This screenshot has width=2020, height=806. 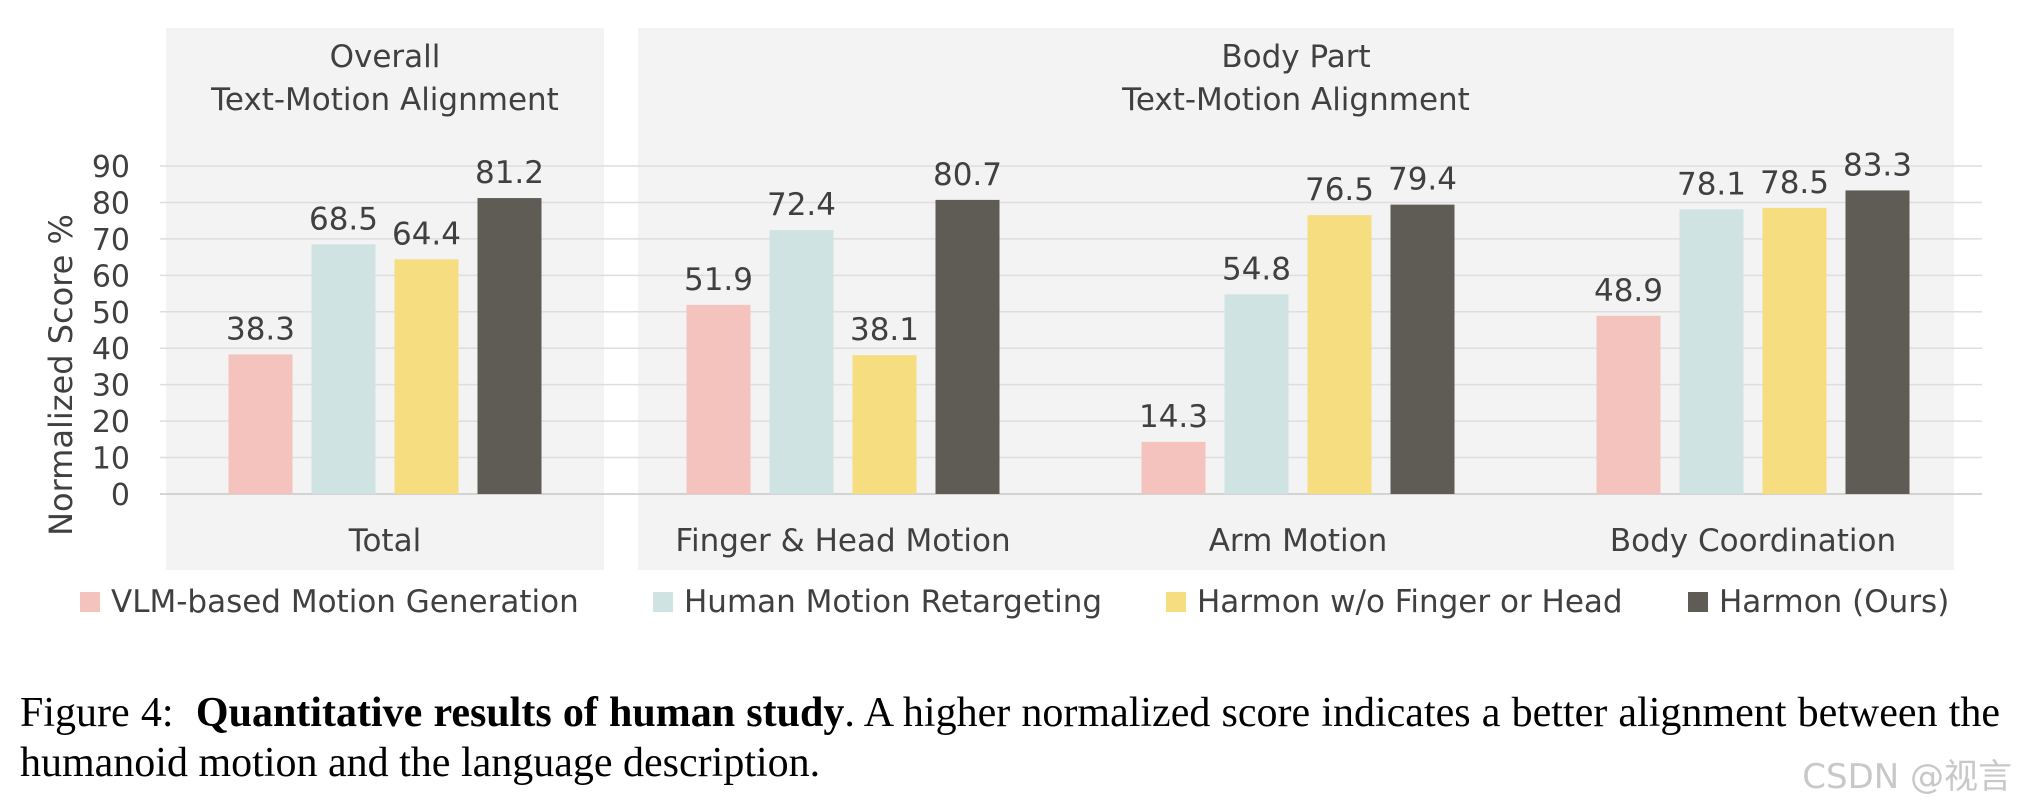 I want to click on legend-label: Human Motion Retargeting, so click(x=893, y=602).